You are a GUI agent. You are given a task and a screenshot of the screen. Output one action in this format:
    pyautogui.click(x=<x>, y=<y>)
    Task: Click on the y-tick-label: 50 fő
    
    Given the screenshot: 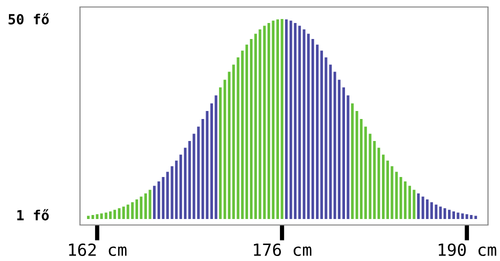 What is the action you would take?
    pyautogui.click(x=28, y=18)
    